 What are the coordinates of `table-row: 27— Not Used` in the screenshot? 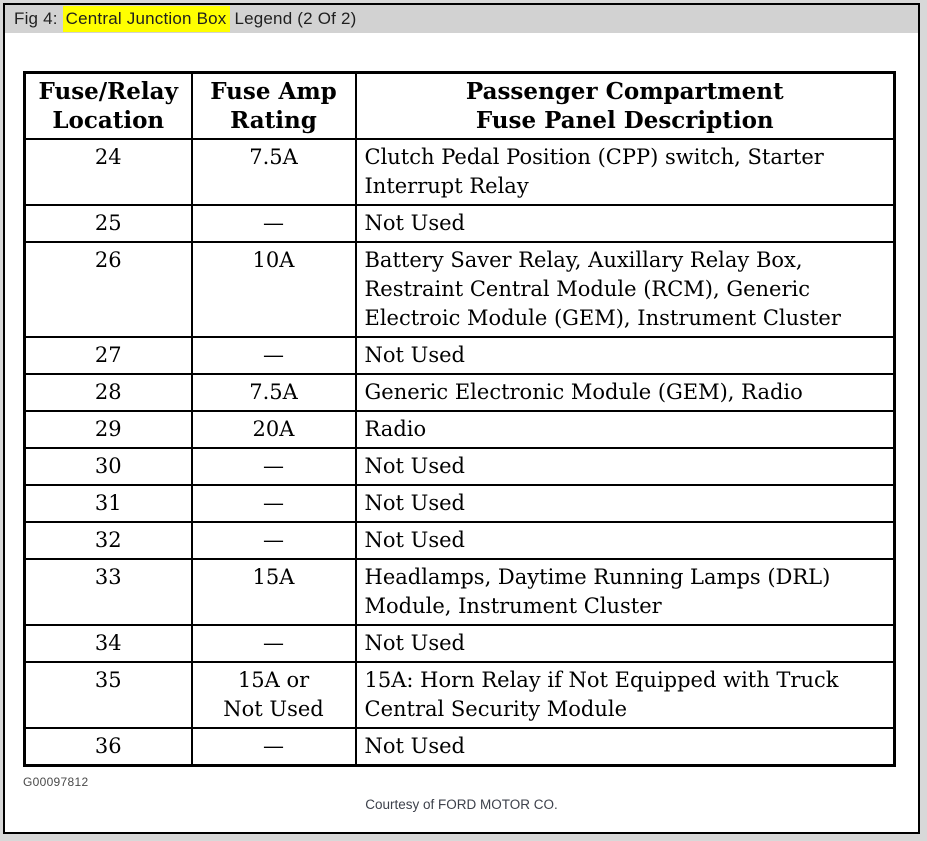 It's located at (459, 355).